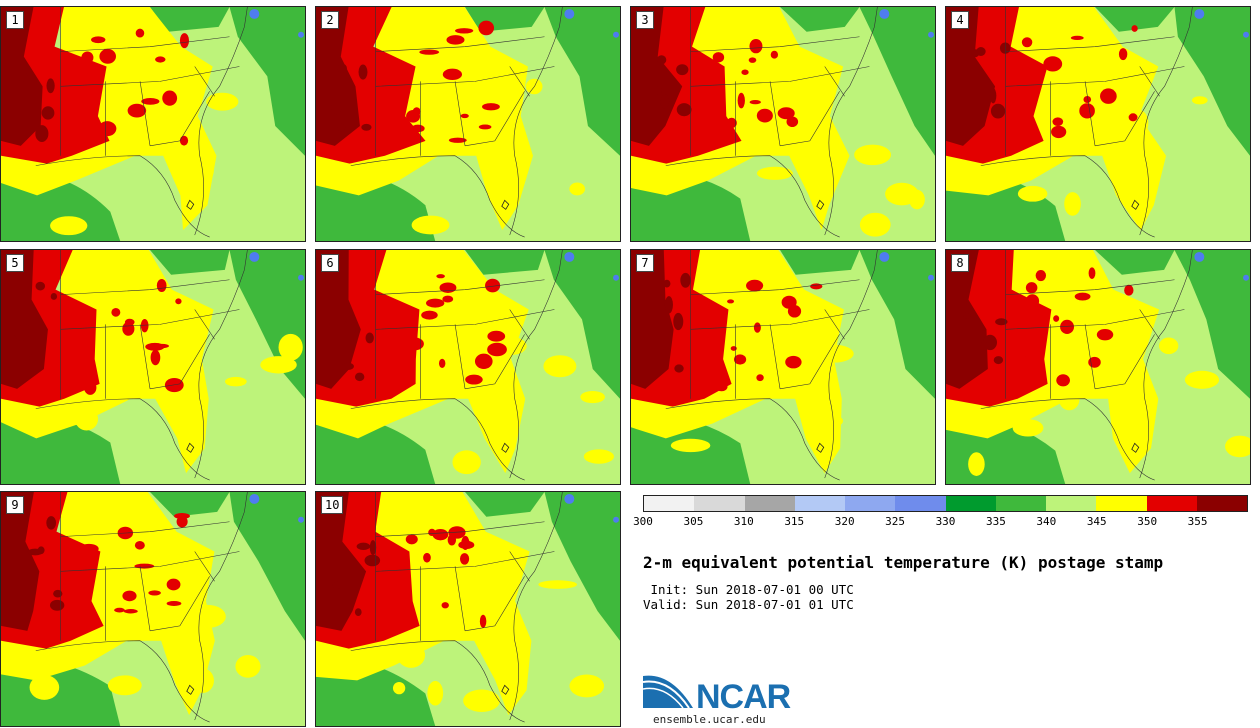 The width and height of the screenshot is (1260, 728). I want to click on colorbar-tick-label: 310, so click(743, 521).